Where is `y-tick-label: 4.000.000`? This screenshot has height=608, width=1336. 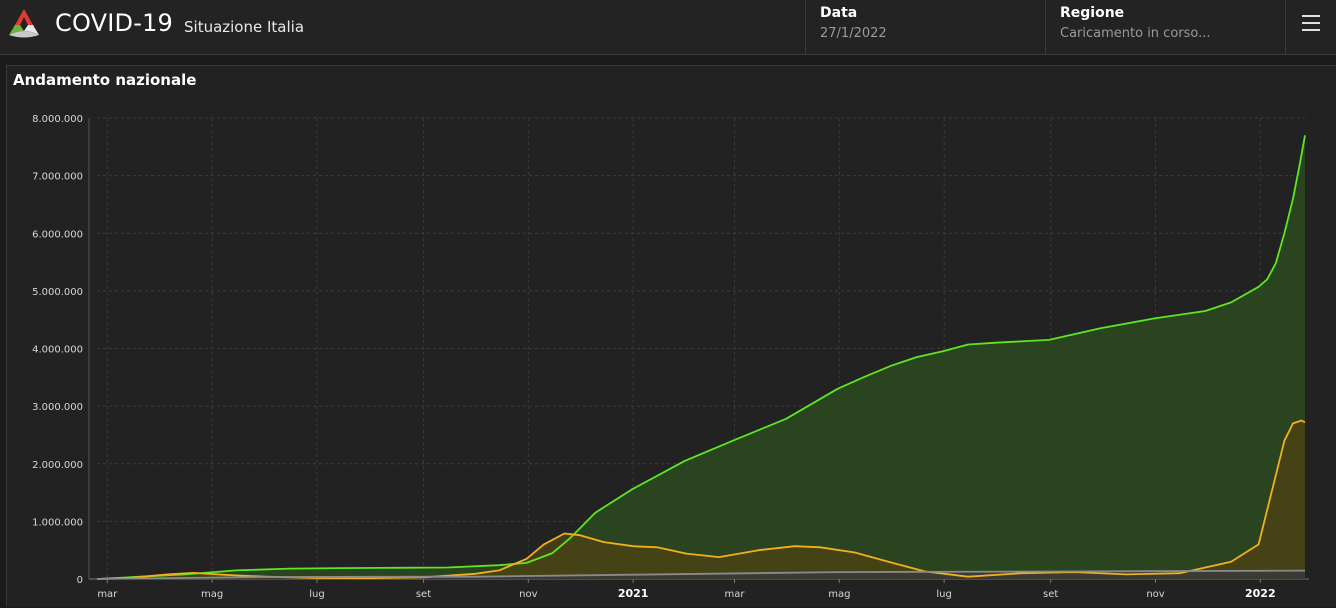
y-tick-label: 4.000.000 is located at coordinates (57, 350).